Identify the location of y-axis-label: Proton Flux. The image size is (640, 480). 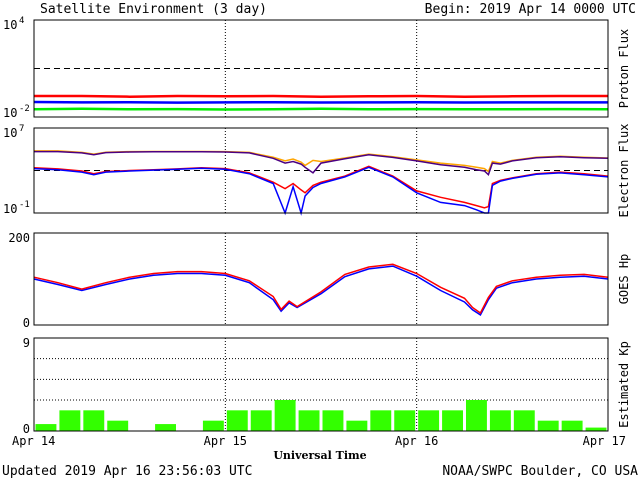
(624, 68).